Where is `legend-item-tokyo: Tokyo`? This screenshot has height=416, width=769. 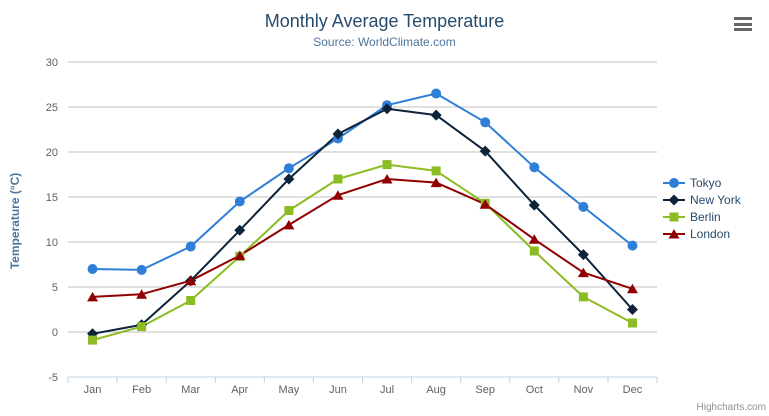 legend-item-tokyo: Tokyo is located at coordinates (702, 183).